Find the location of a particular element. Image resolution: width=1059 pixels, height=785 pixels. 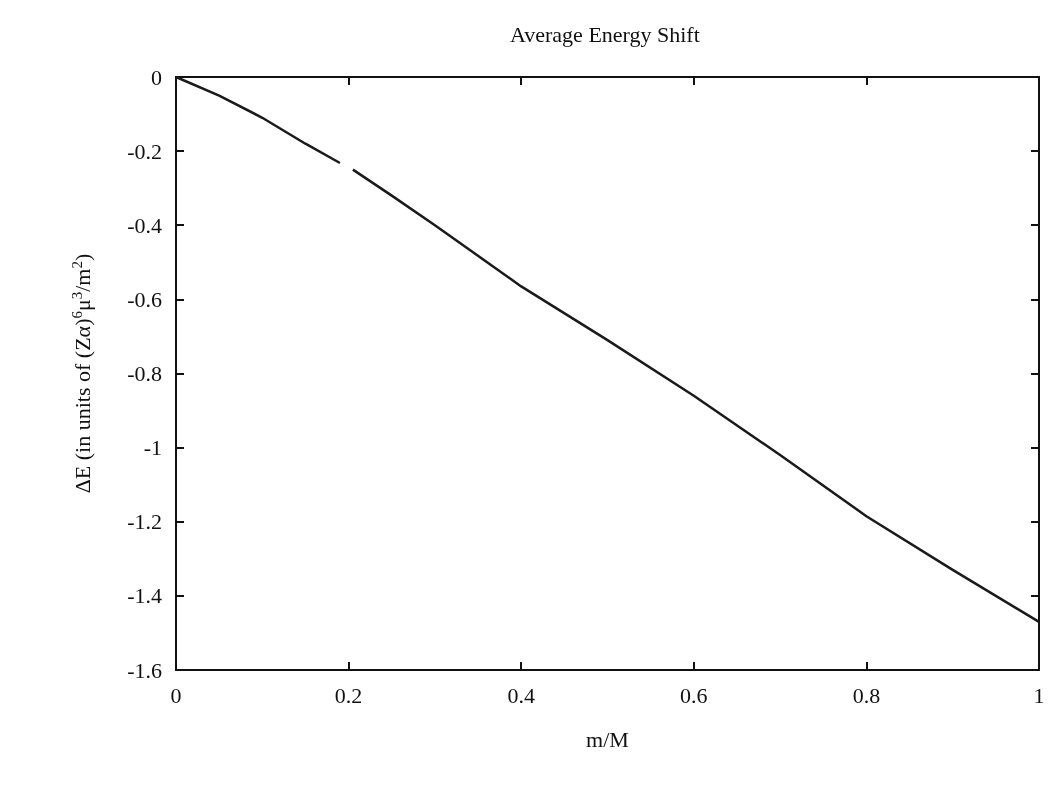

x-tick-label: 1 is located at coordinates (1039, 695).